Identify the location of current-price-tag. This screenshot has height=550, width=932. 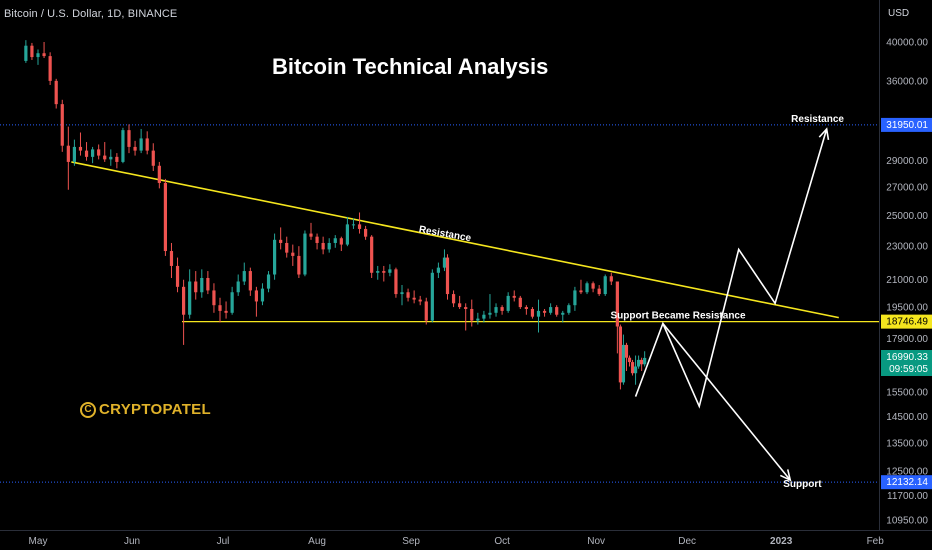
(906, 363).